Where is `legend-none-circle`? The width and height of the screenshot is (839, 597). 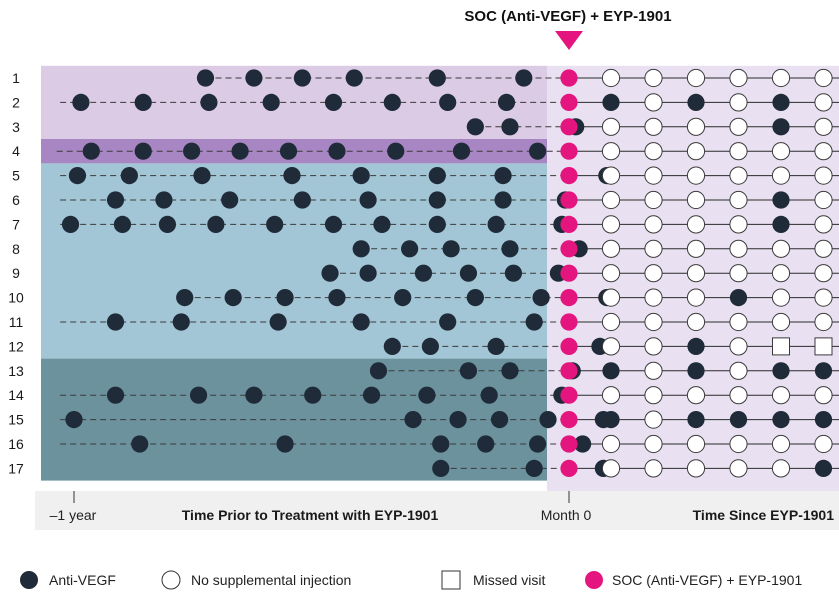
legend-none-circle is located at coordinates (171, 580).